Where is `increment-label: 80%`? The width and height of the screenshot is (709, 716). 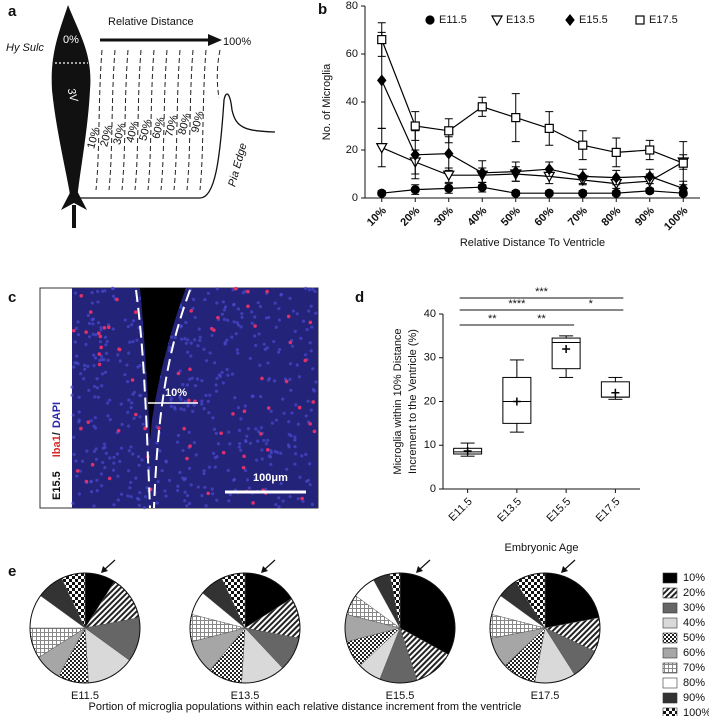
increment-label: 80% is located at coordinates (184, 124).